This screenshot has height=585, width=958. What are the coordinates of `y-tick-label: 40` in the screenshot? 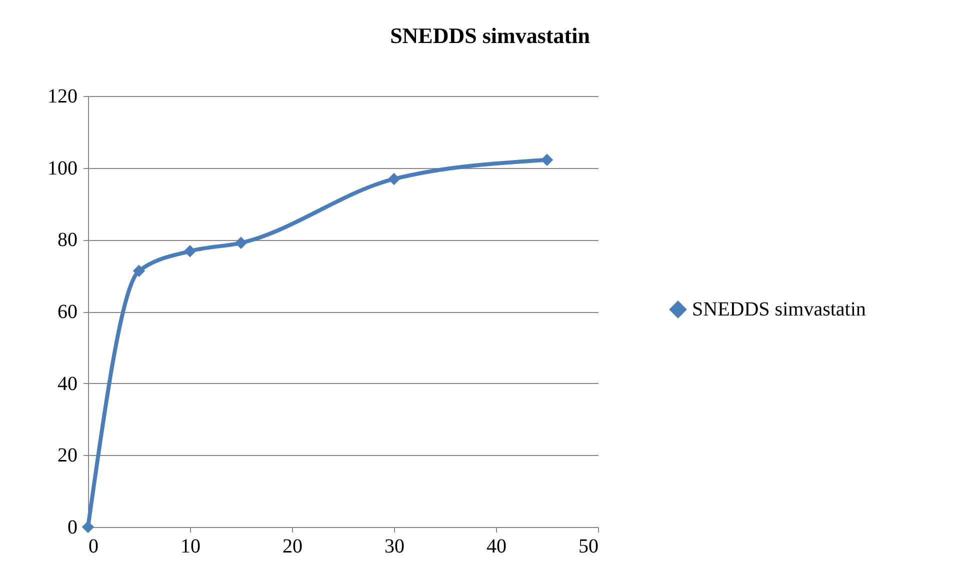 It's located at (68, 383).